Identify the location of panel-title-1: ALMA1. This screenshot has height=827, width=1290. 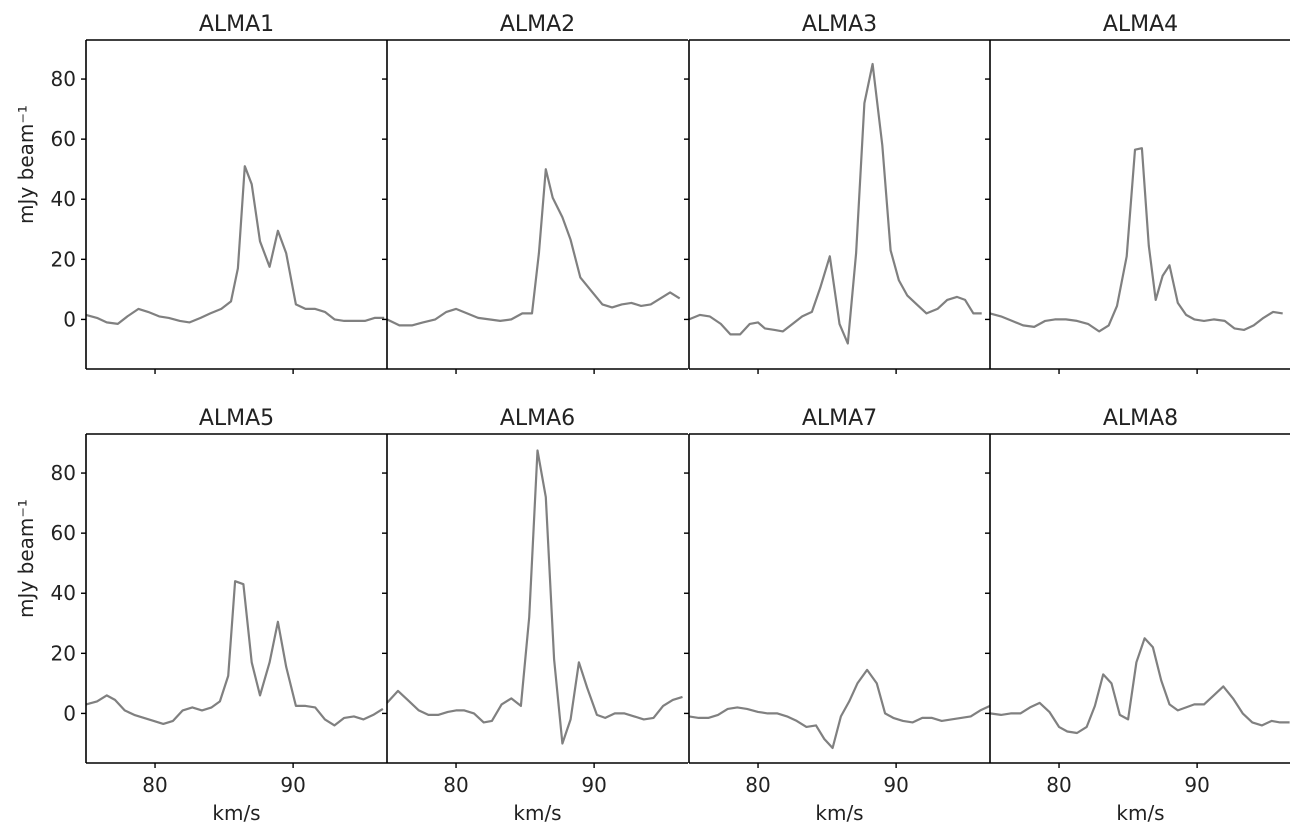
(236, 24).